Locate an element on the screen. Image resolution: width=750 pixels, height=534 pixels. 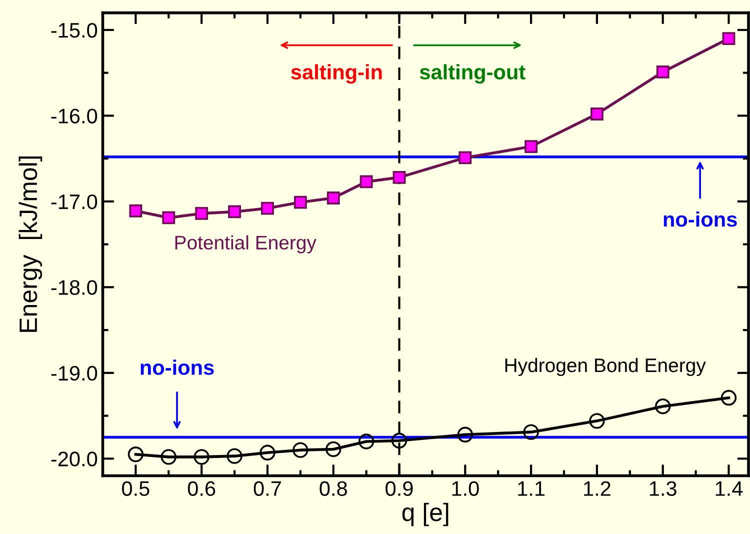
y-tick-label: -19.0 is located at coordinates (74, 373).